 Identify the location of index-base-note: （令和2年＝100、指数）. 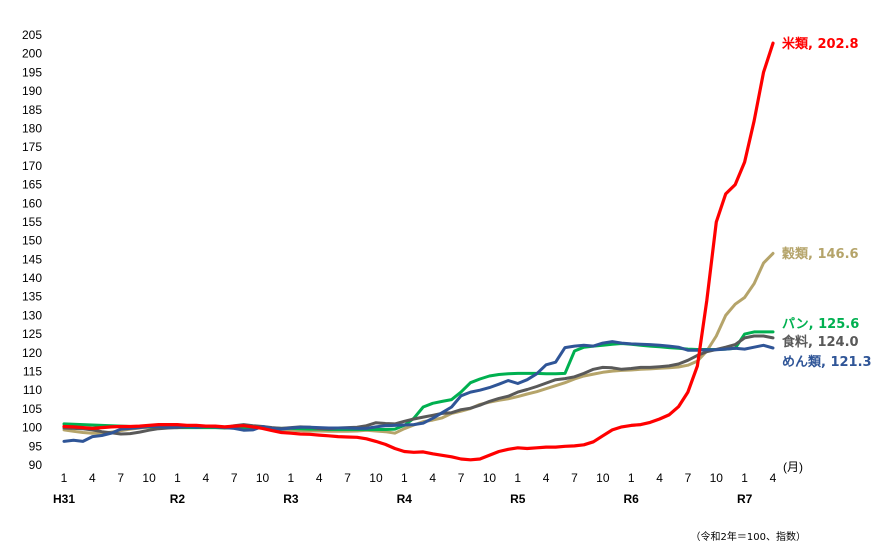
(748, 537).